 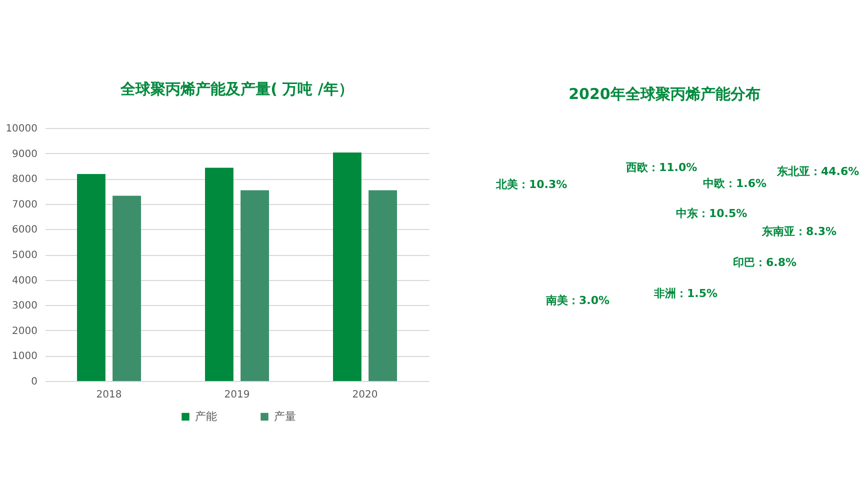 What do you see at coordinates (25, 331) in the screenshot?
I see `y-tick-label: 2000` at bounding box center [25, 331].